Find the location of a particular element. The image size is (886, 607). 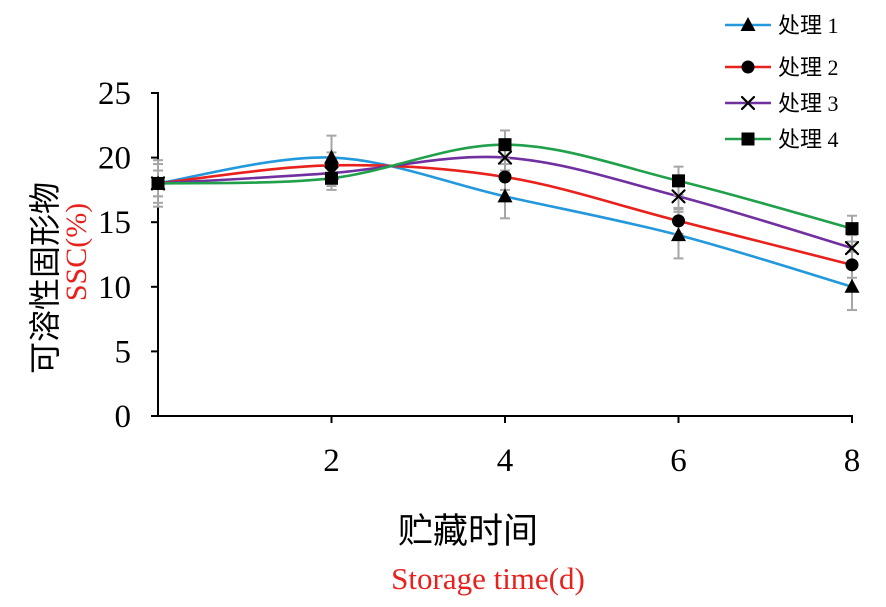

legend-label: 处理 1 is located at coordinates (808, 25).